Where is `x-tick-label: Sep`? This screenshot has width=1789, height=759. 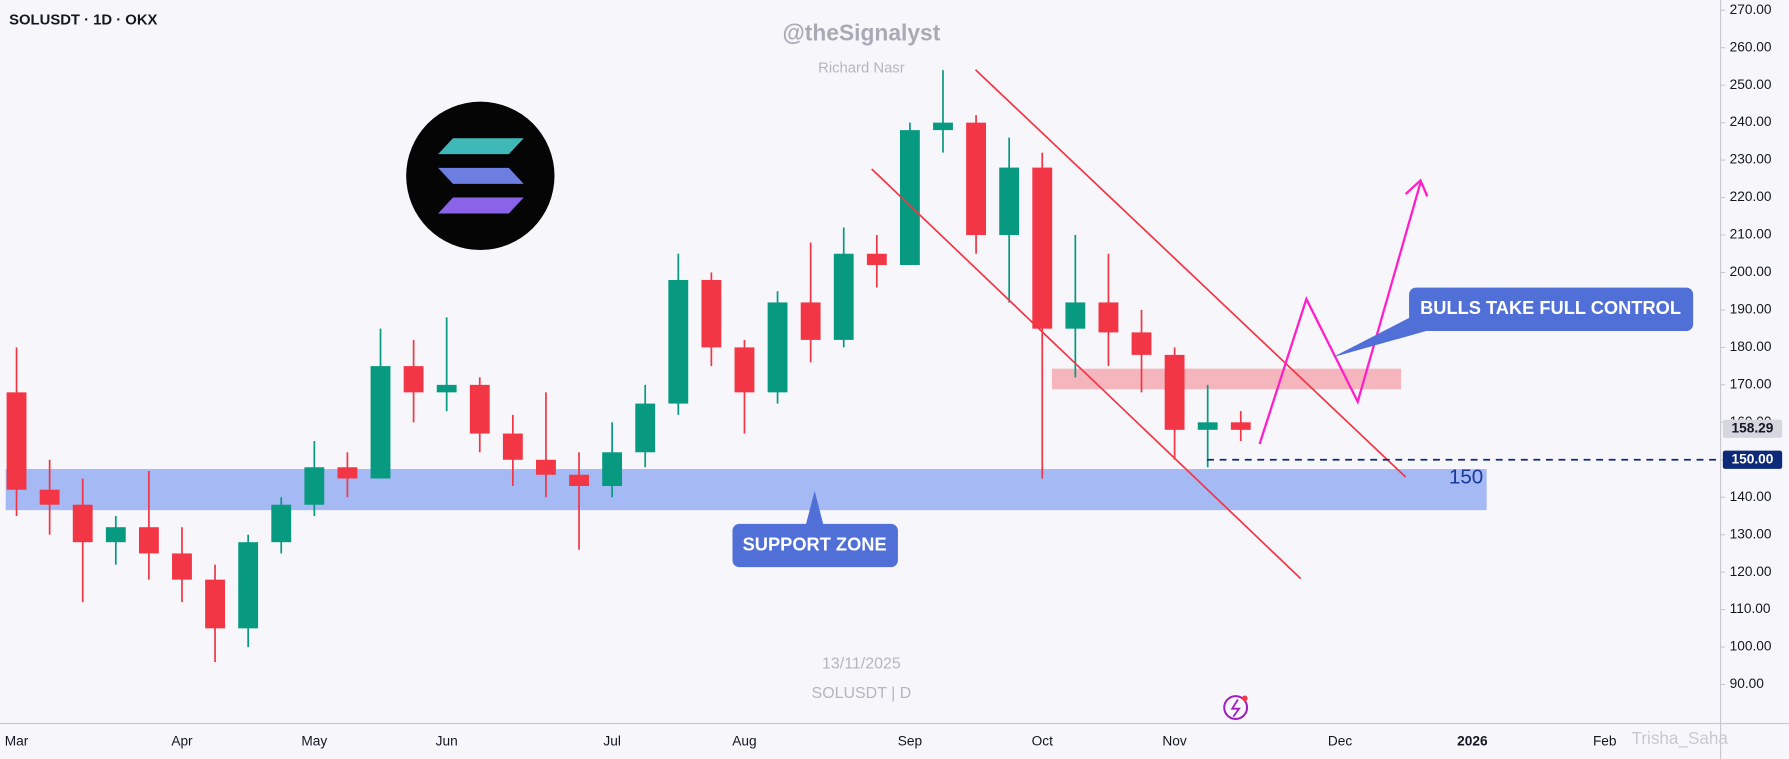
x-tick-label: Sep is located at coordinates (910, 740).